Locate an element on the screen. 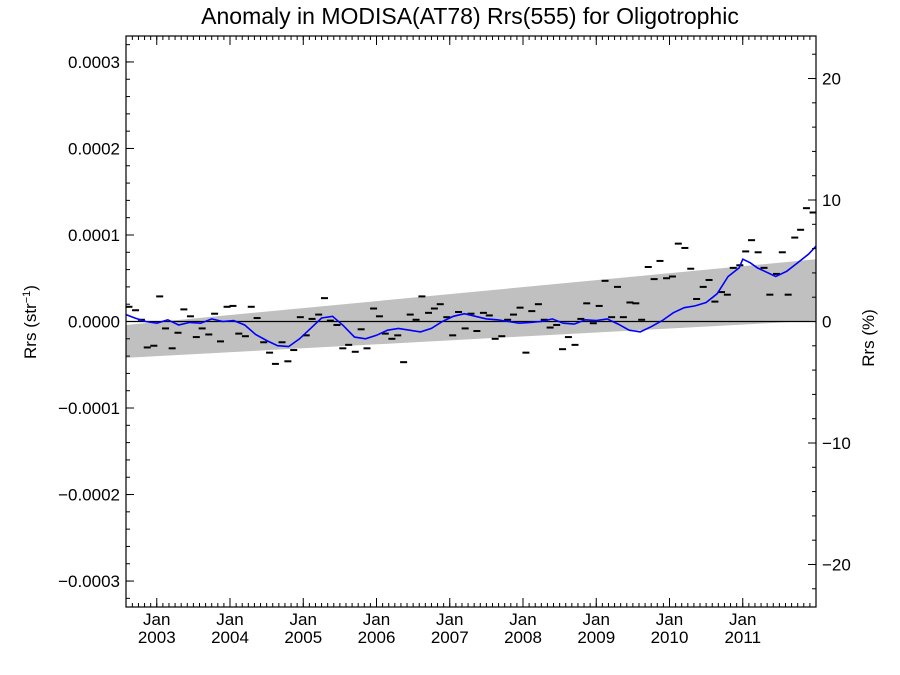  right-tick-label: 10 is located at coordinates (831, 200).